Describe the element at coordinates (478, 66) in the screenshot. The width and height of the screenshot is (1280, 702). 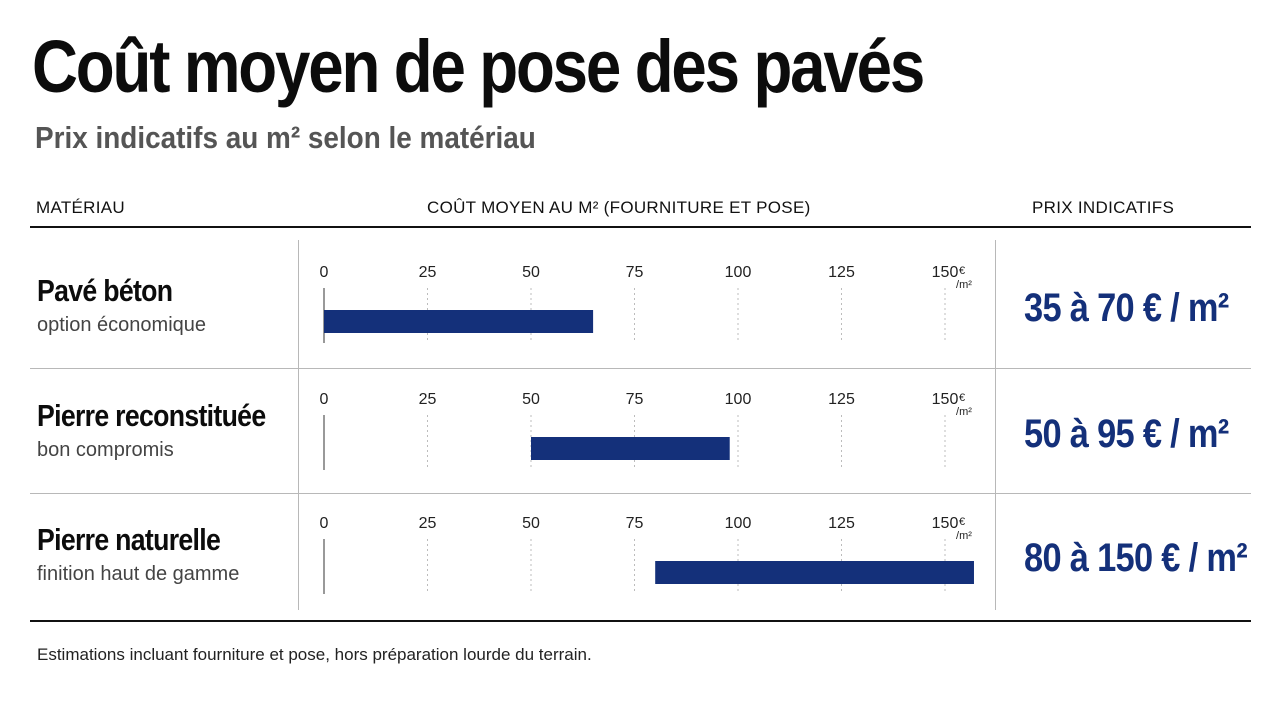
I see `chart-title: Coût moyen de pose des pavés` at that location.